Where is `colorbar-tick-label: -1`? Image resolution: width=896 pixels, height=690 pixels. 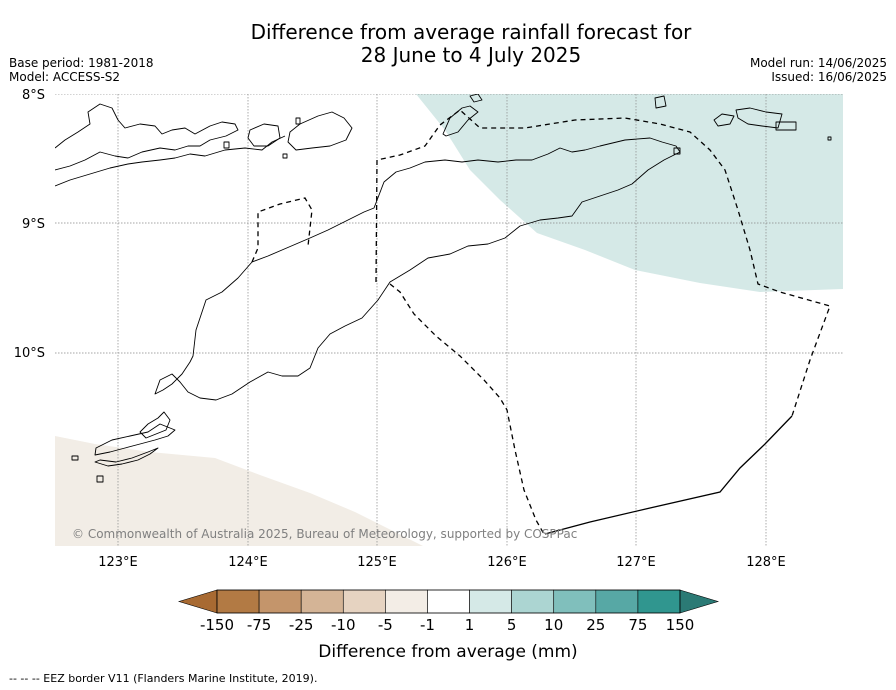
colorbar-tick-label: -1 is located at coordinates (427, 625).